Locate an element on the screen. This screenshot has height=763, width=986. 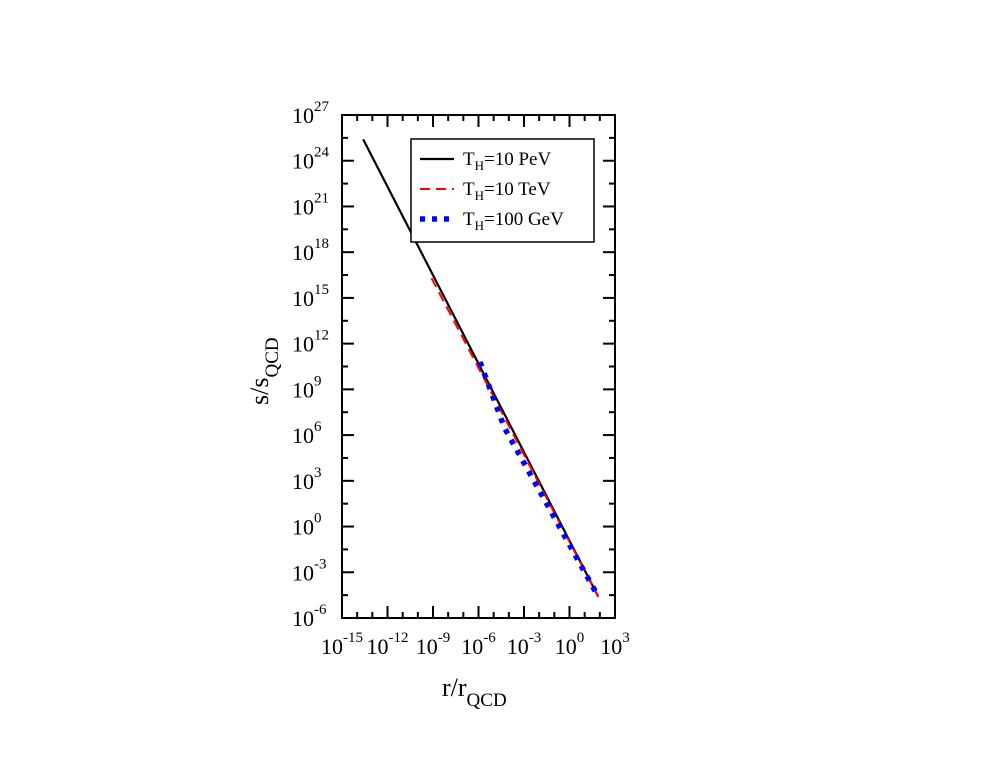
x-tick-label: 10⁰ is located at coordinates (570, 644).